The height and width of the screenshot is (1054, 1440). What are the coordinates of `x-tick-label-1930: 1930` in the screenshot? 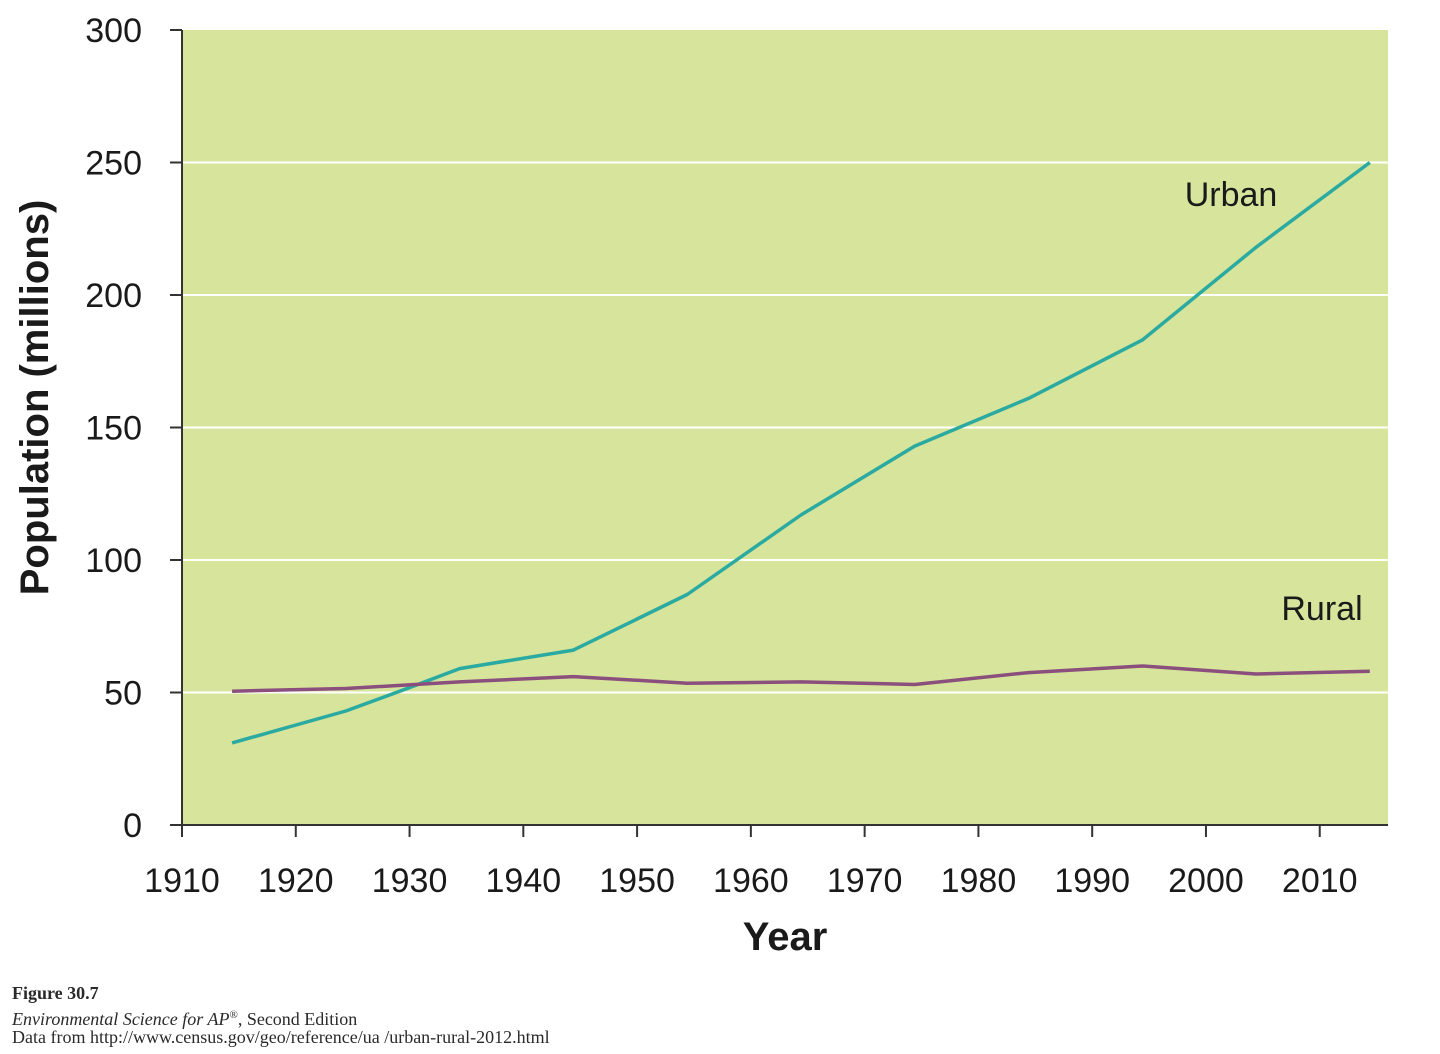 It's located at (410, 881).